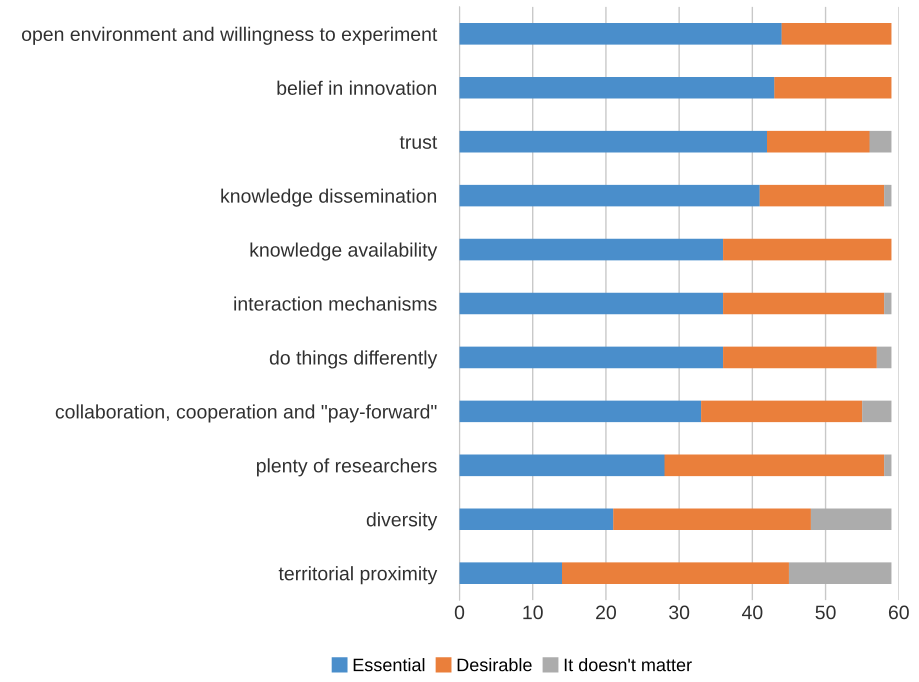 The image size is (919, 682). Describe the element at coordinates (898, 613) in the screenshot. I see `x-tick-label: 60` at that location.